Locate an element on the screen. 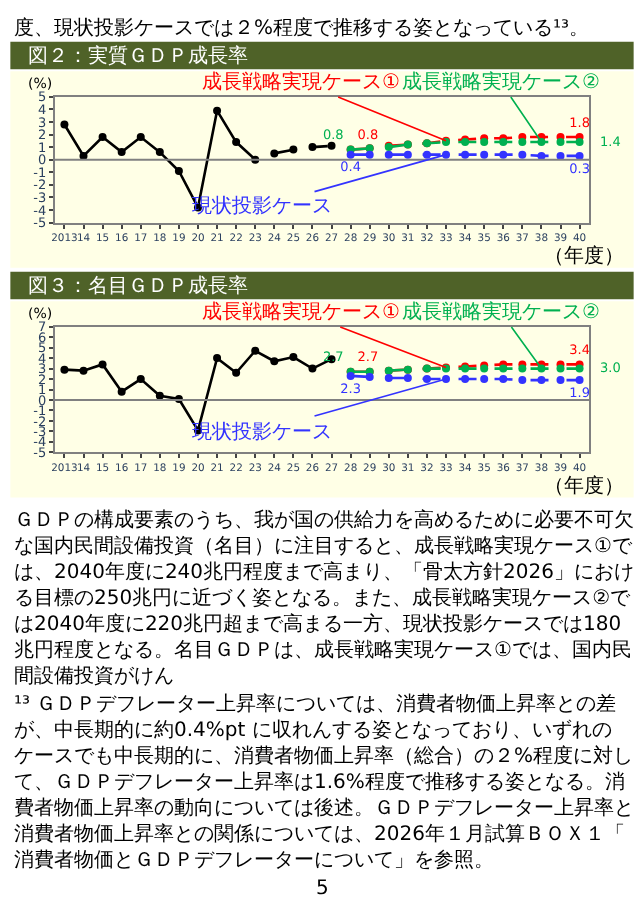 Image resolution: width=640 pixels, height=906 pixels. chart-title: 図２：実質ＧＤＰ成長率 is located at coordinates (138, 56).